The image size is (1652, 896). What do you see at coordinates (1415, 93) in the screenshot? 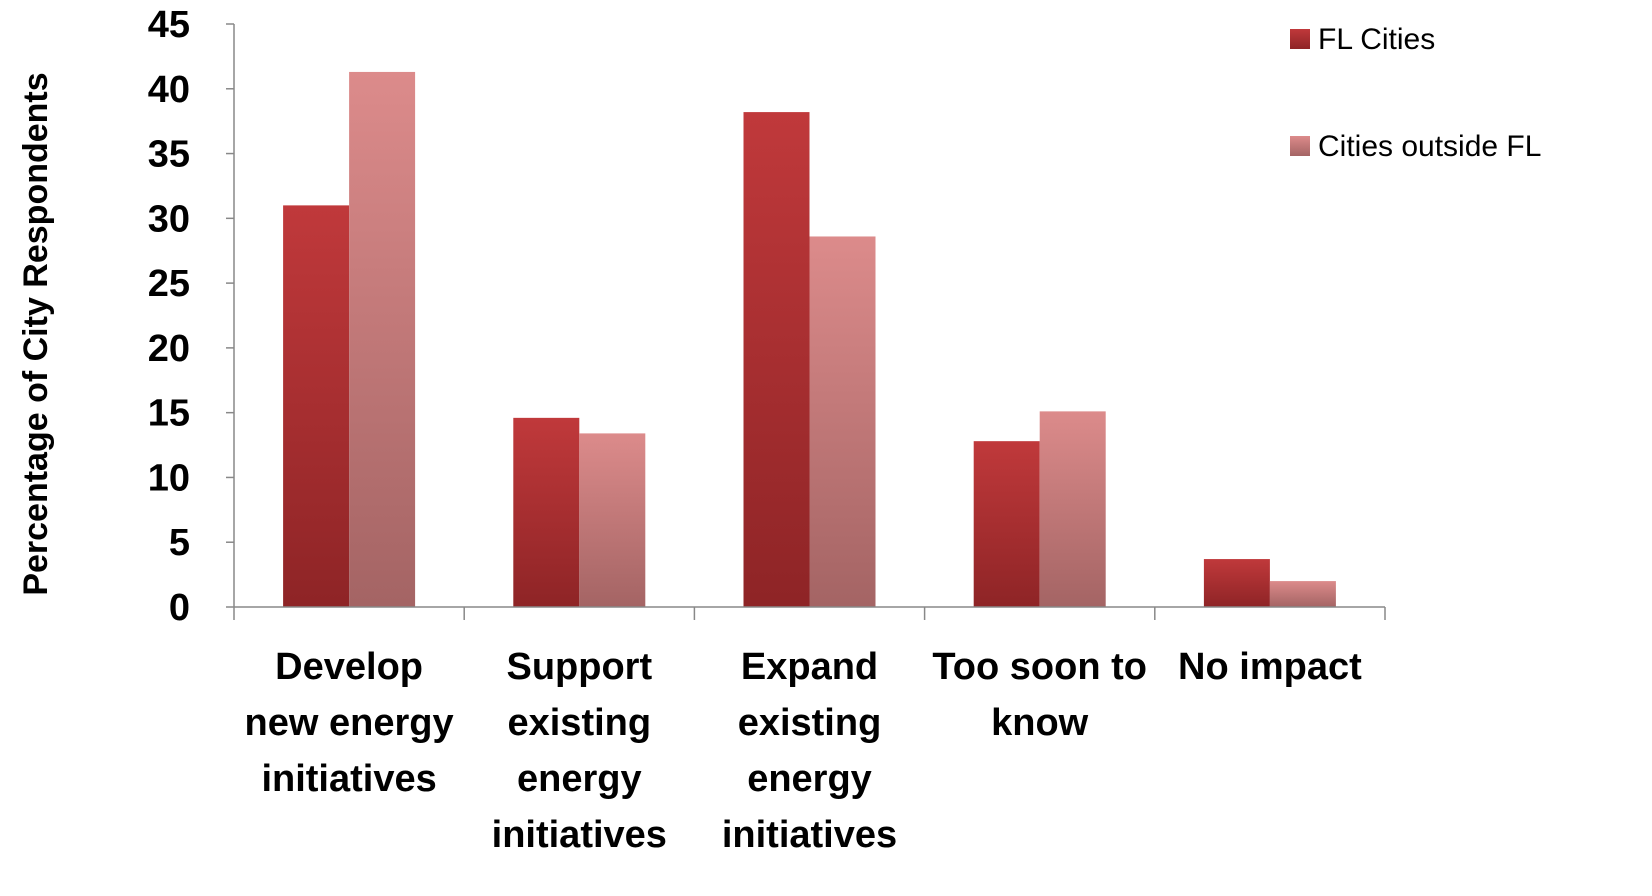
I see `legend: FL Cities Cities outside FL` at bounding box center [1415, 93].